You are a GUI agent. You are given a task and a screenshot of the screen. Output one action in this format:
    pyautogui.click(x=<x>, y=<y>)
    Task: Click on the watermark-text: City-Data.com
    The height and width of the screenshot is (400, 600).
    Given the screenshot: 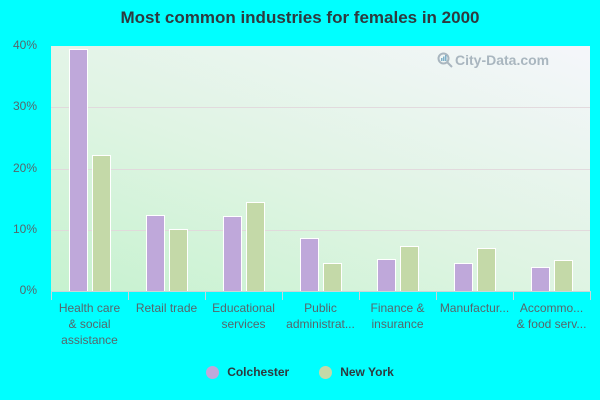 What is the action you would take?
    pyautogui.click(x=502, y=60)
    